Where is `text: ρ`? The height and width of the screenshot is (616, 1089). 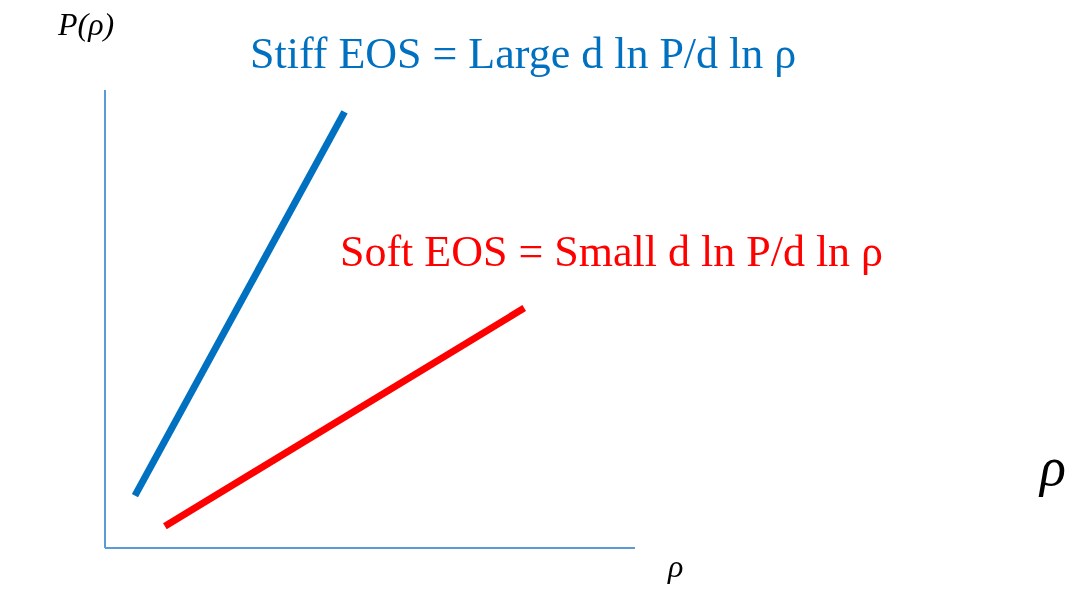 text: ρ is located at coordinates (1053, 467).